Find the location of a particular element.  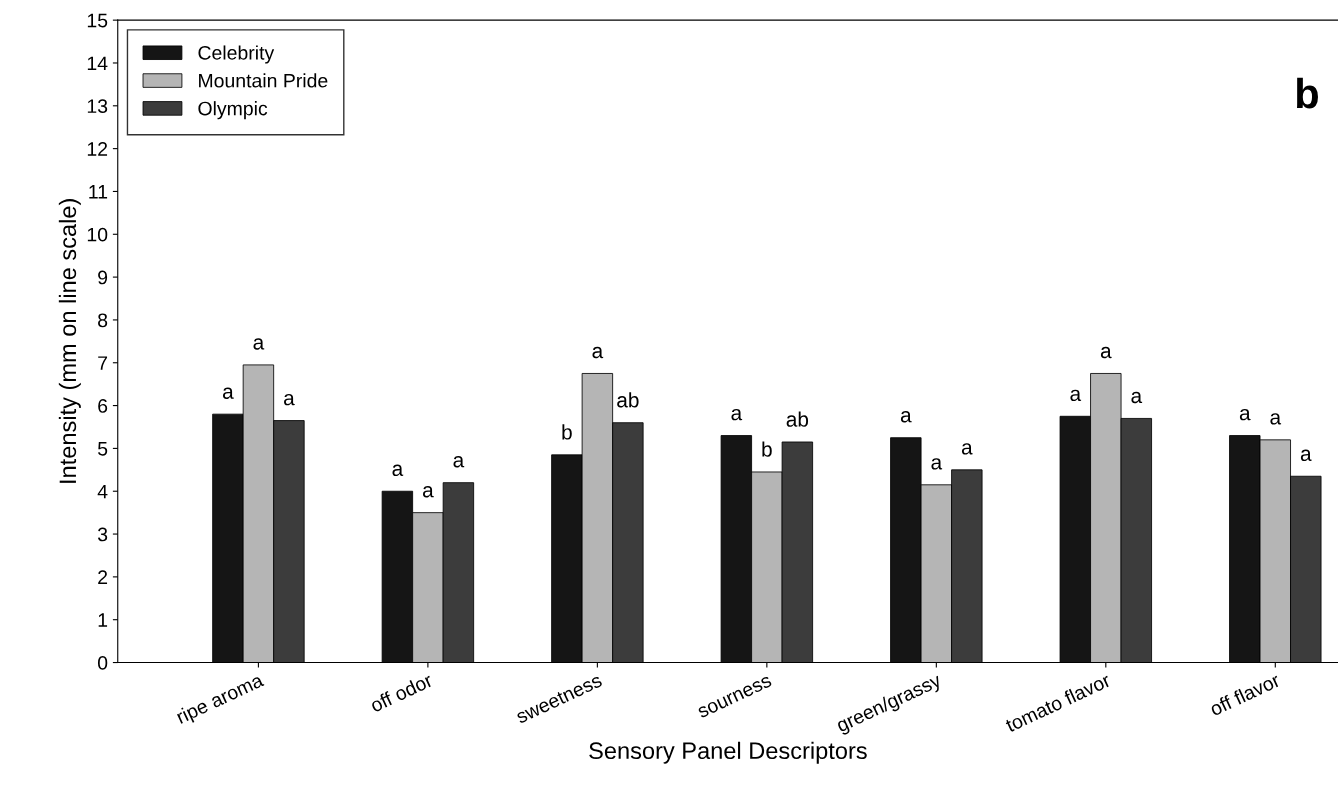

legend-label: Mountain Pride is located at coordinates (263, 80).